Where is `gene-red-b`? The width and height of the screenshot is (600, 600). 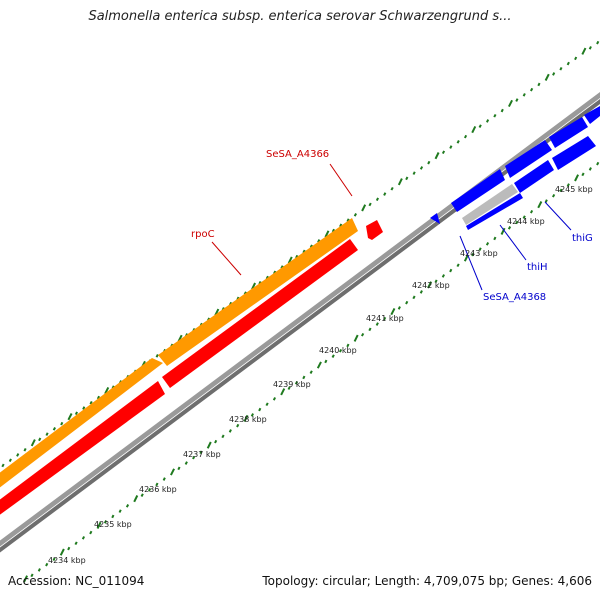 gene-red-b is located at coordinates (260, 313).